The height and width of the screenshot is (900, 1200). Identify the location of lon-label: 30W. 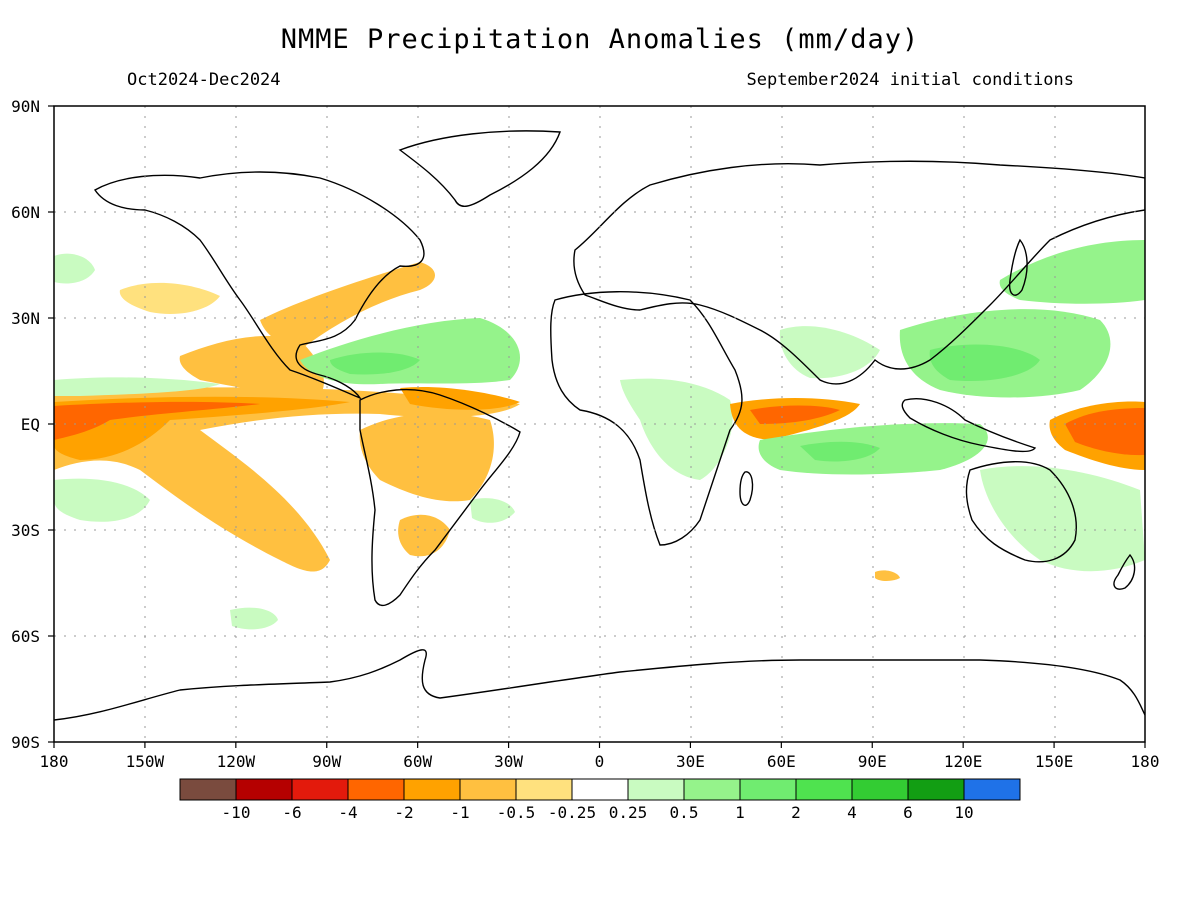
(508, 761).